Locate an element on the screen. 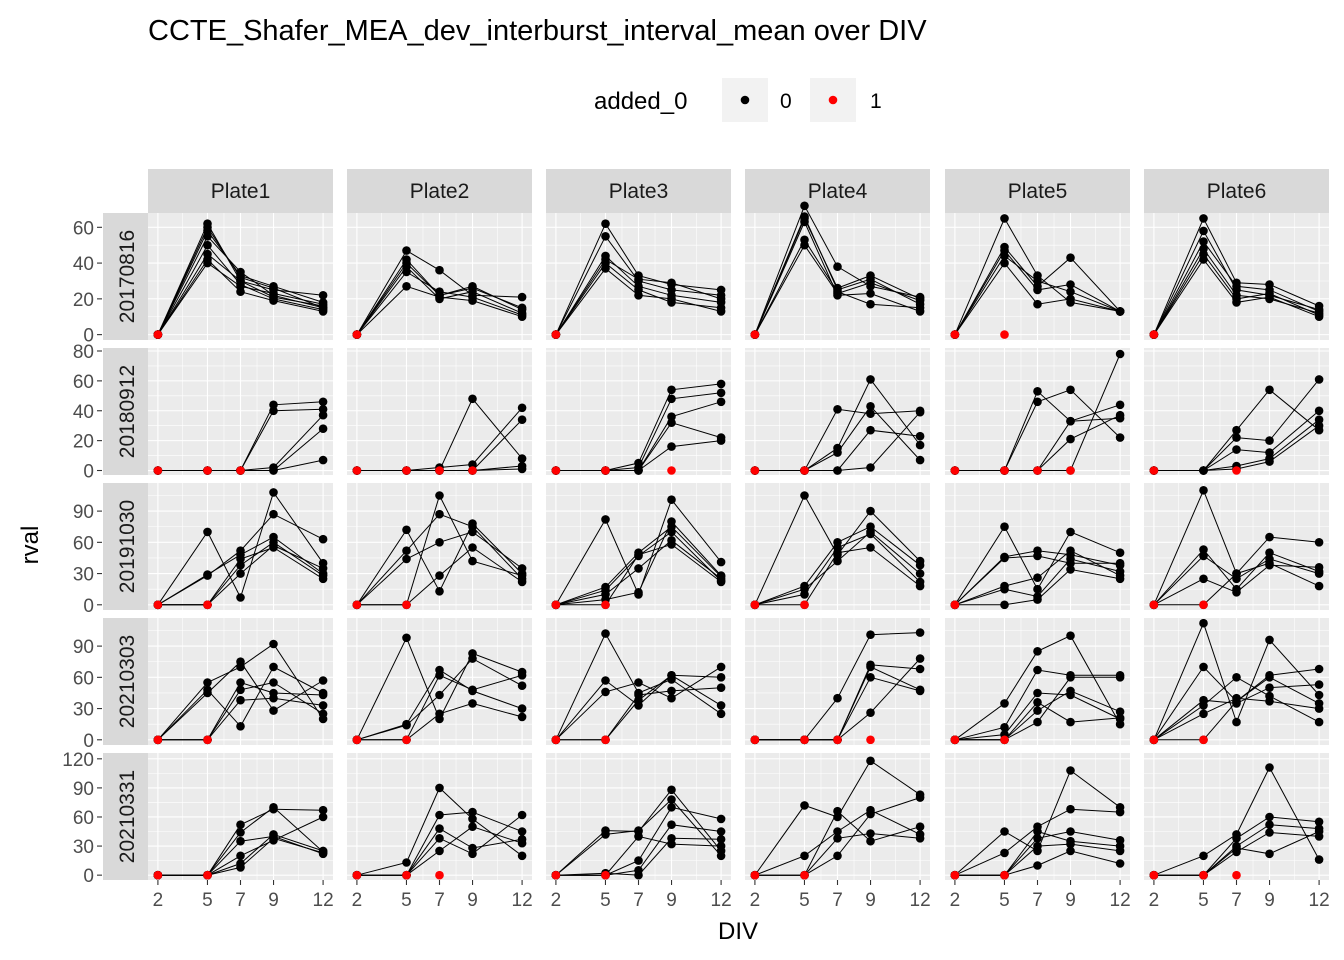 The width and height of the screenshot is (1344, 960). x-tick-label: 7 is located at coordinates (1236, 900).